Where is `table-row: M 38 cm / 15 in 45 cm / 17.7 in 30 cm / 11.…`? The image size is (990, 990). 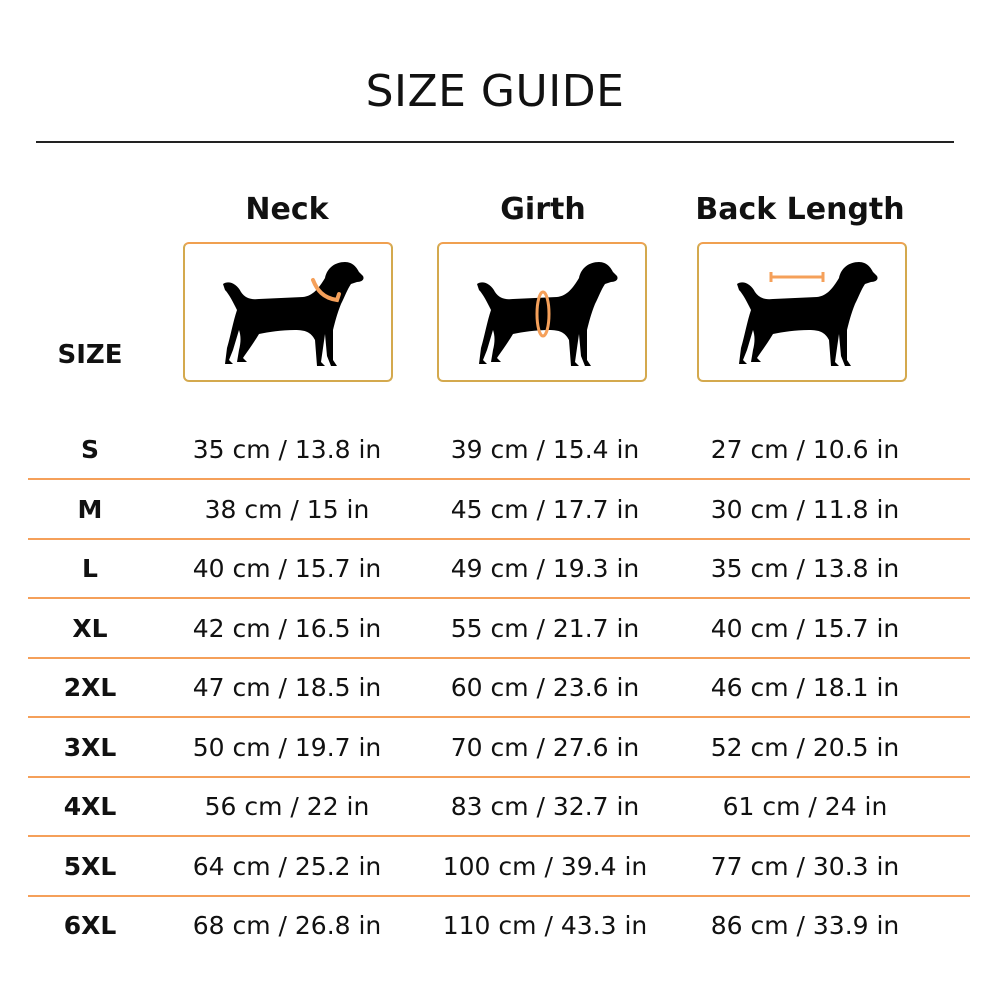 table-row: M 38 cm / 15 in 45 cm / 17.7 in 30 cm / 11.… is located at coordinates (495, 510).